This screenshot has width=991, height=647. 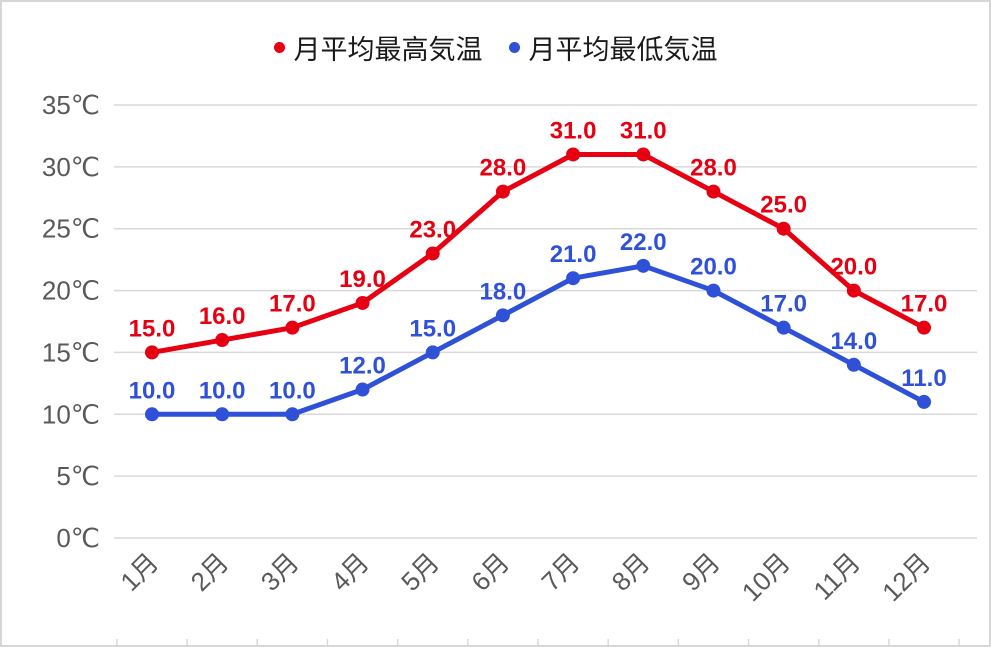 I want to click on data-label: 25.0, so click(x=783, y=205).